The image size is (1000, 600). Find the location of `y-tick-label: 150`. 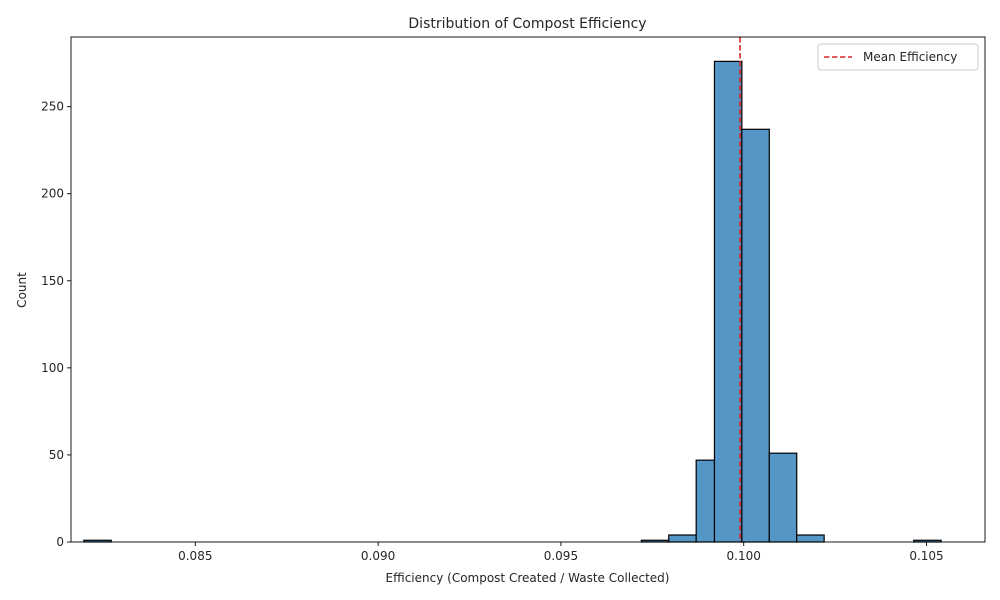

y-tick-label: 150 is located at coordinates (52, 281).